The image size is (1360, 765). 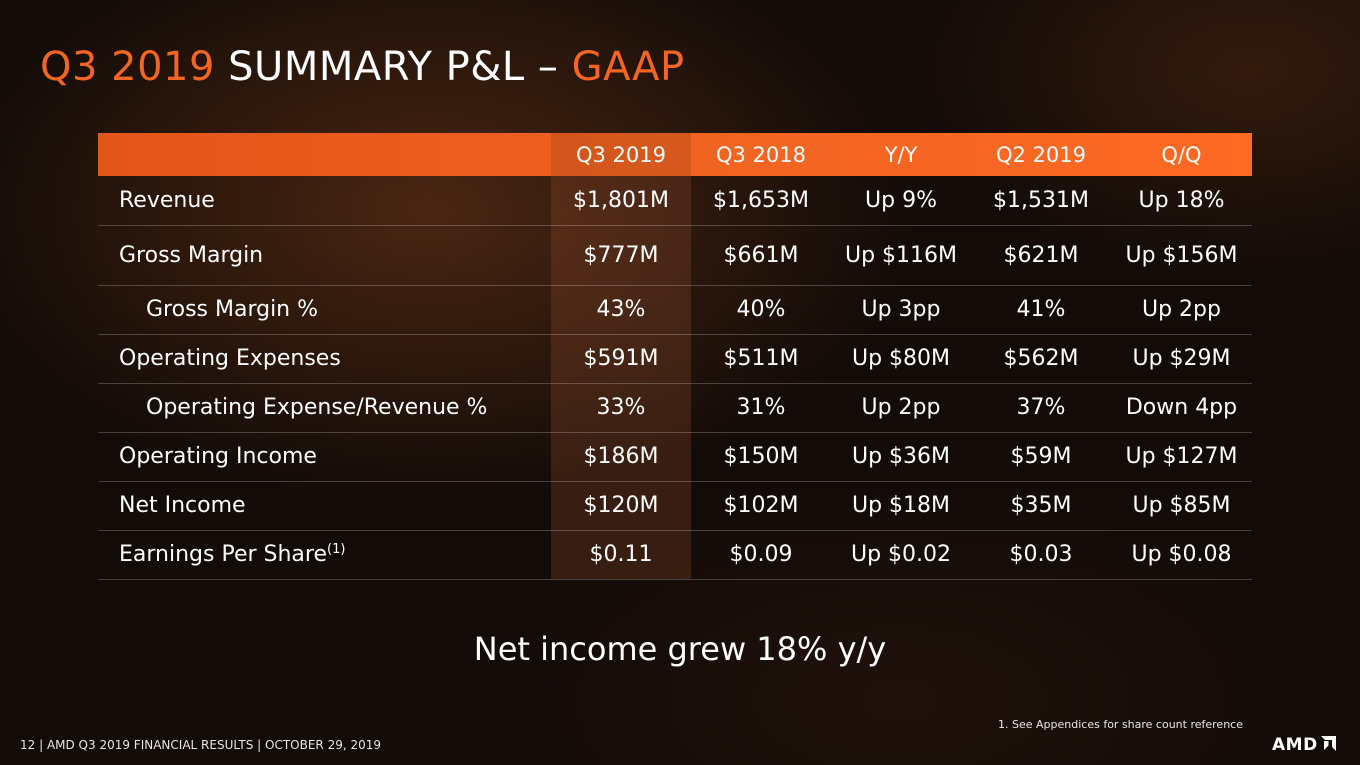 I want to click on cell-yy: Up $0.02, so click(x=901, y=555).